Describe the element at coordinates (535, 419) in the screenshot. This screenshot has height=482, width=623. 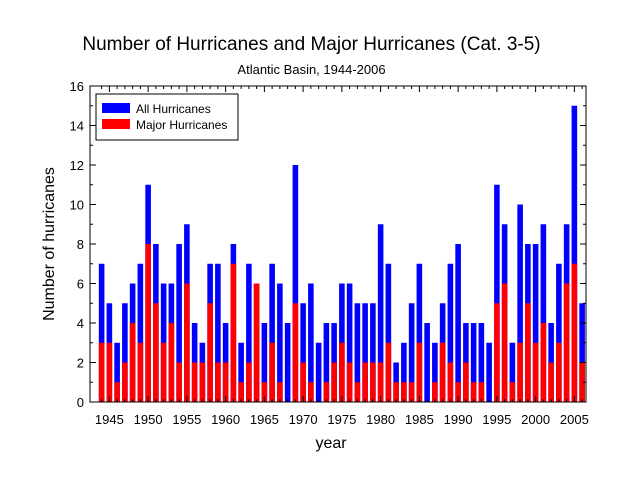
I see `x-tick-label: 2000` at that location.